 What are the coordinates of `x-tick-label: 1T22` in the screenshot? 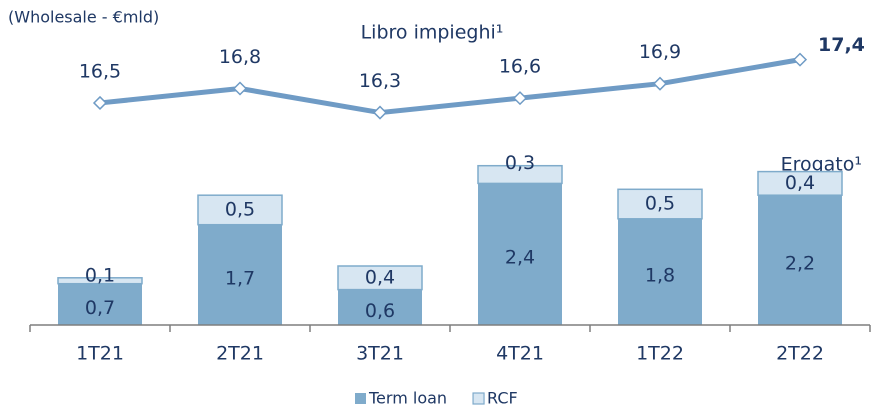 It's located at (660, 354).